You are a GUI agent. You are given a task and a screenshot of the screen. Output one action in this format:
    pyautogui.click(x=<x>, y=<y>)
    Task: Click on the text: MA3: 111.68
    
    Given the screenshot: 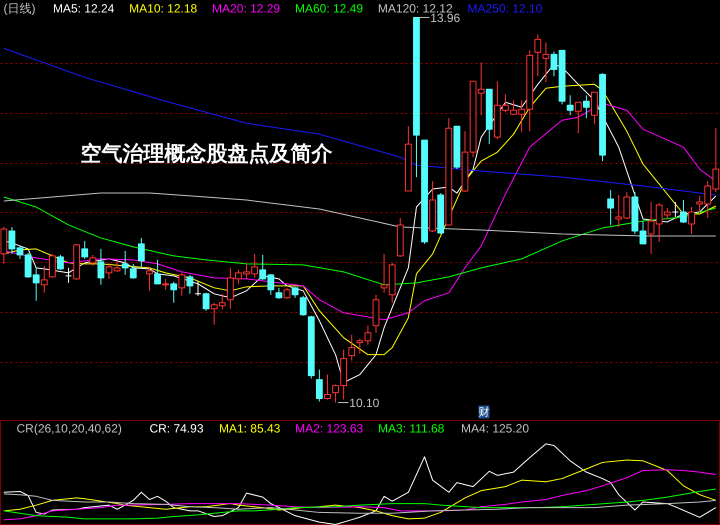 What is the action you would take?
    pyautogui.click(x=411, y=429)
    